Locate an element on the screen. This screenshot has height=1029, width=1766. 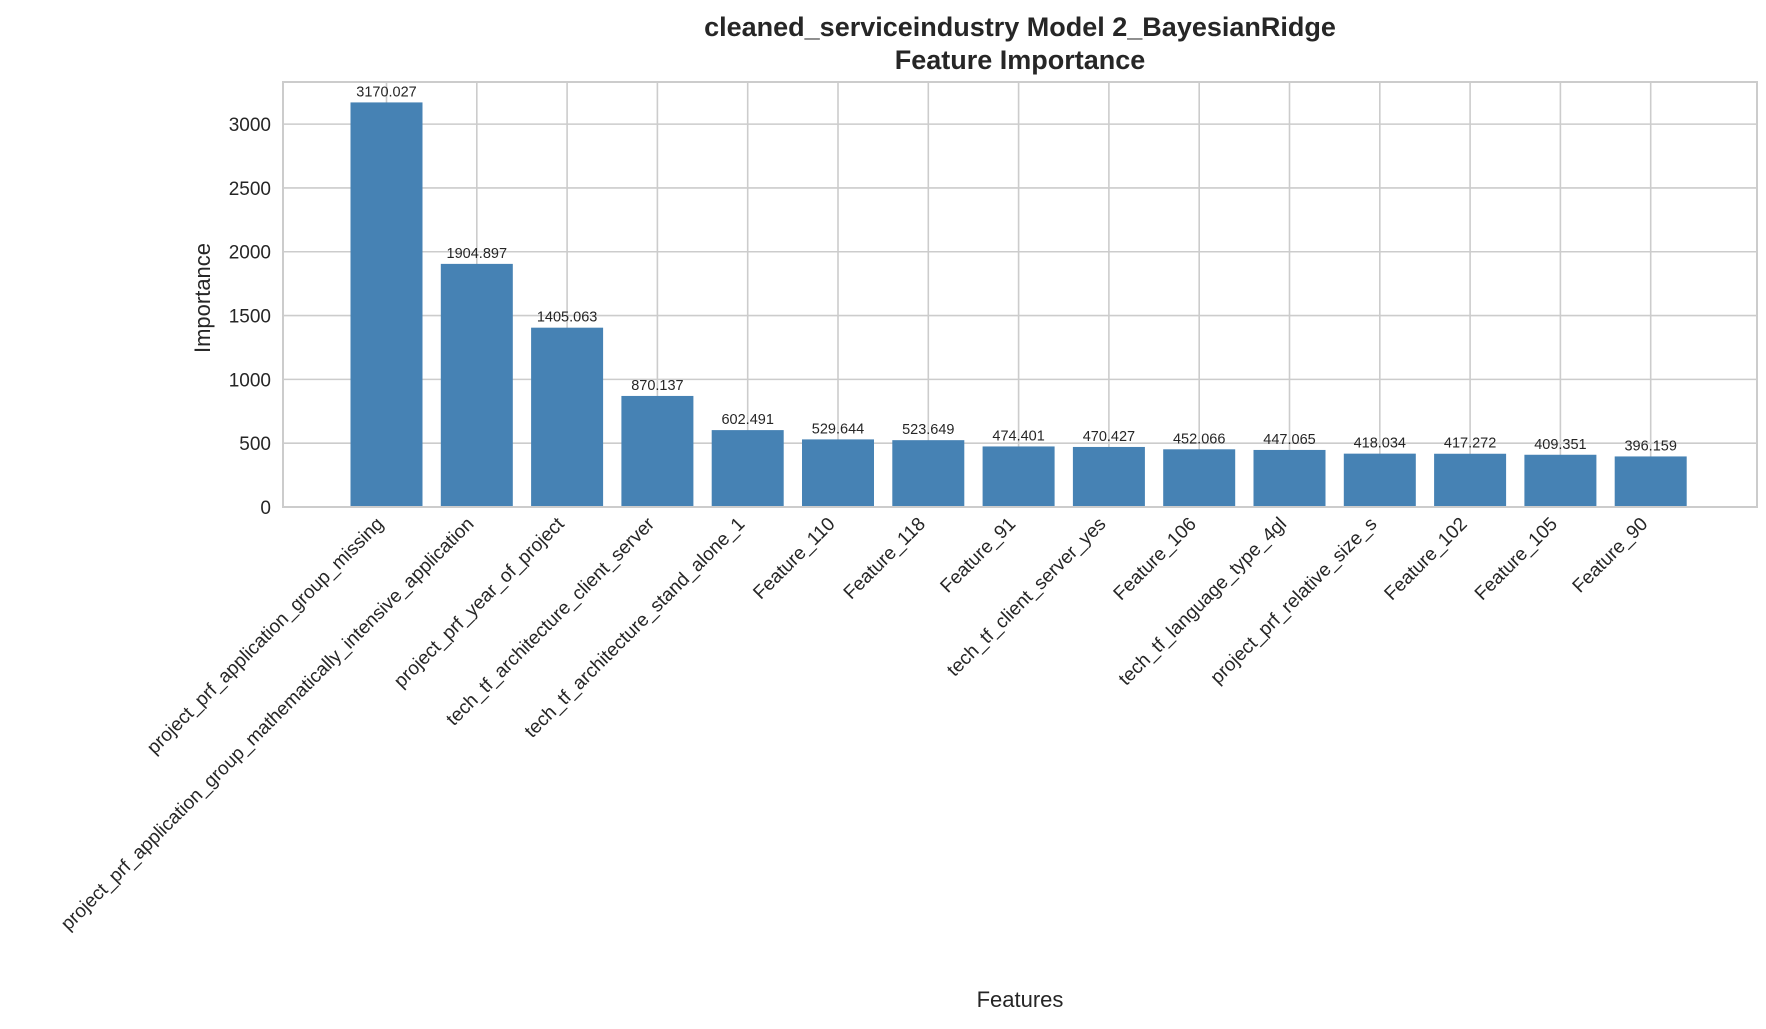
y-tick-label: 500 is located at coordinates (255, 444).